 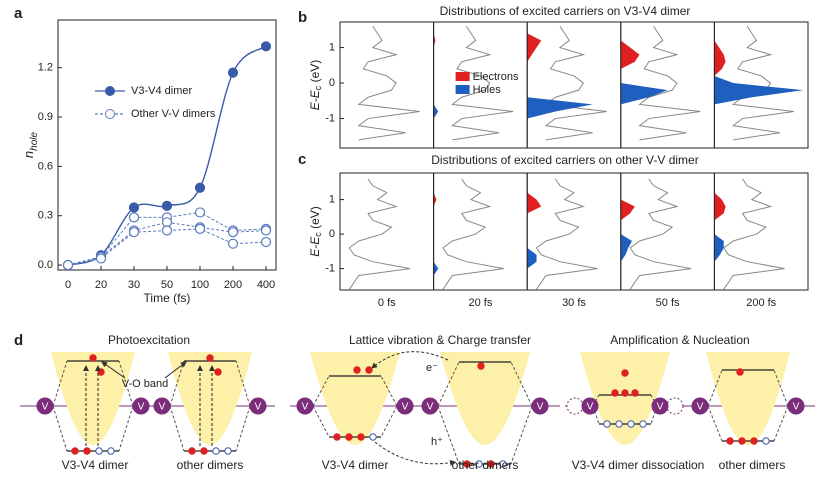 I want to click on panel-letter: b, so click(x=302, y=17).